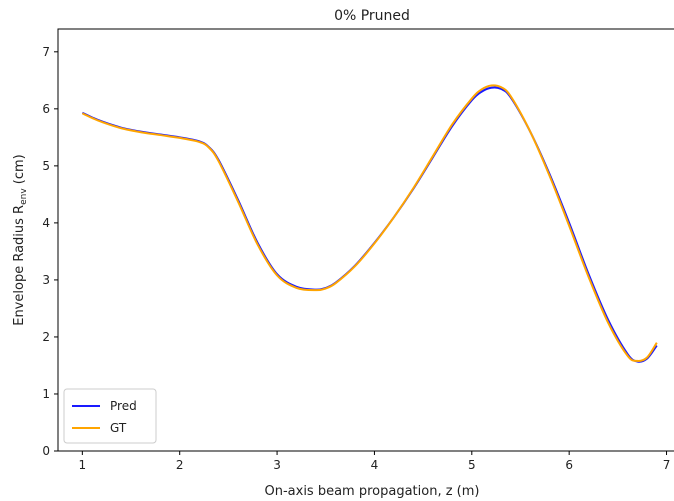 This screenshot has width=674, height=501. I want to click on y-tick-label: 3, so click(46, 280).